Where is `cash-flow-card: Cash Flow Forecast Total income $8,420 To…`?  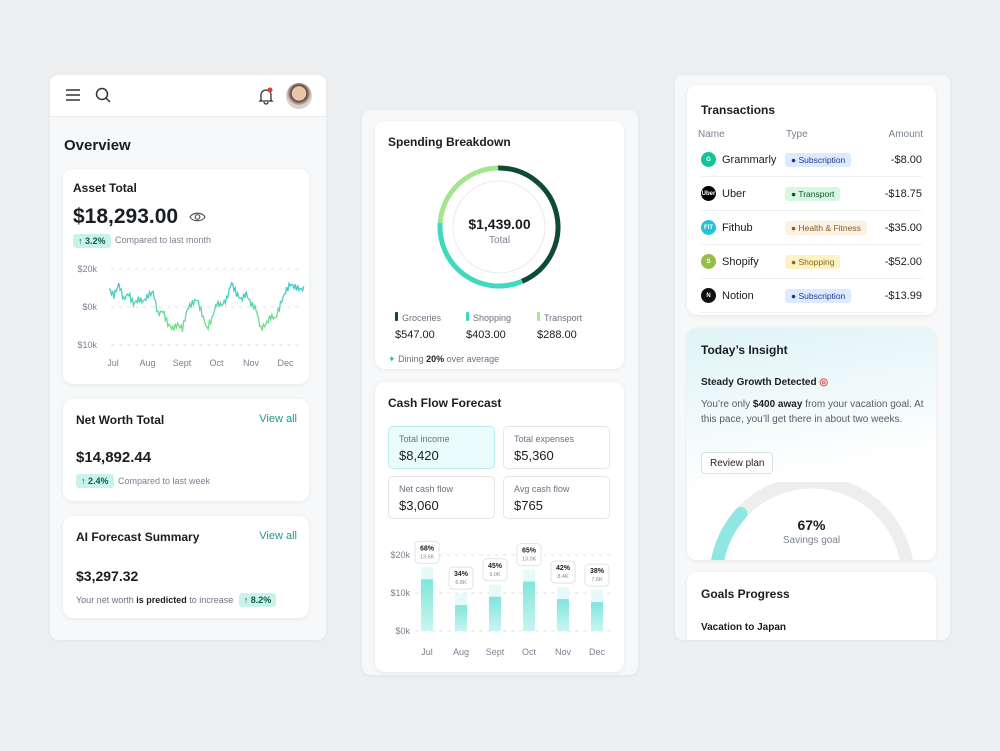 cash-flow-card: Cash Flow Forecast Total income $8,420 To… is located at coordinates (499, 527).